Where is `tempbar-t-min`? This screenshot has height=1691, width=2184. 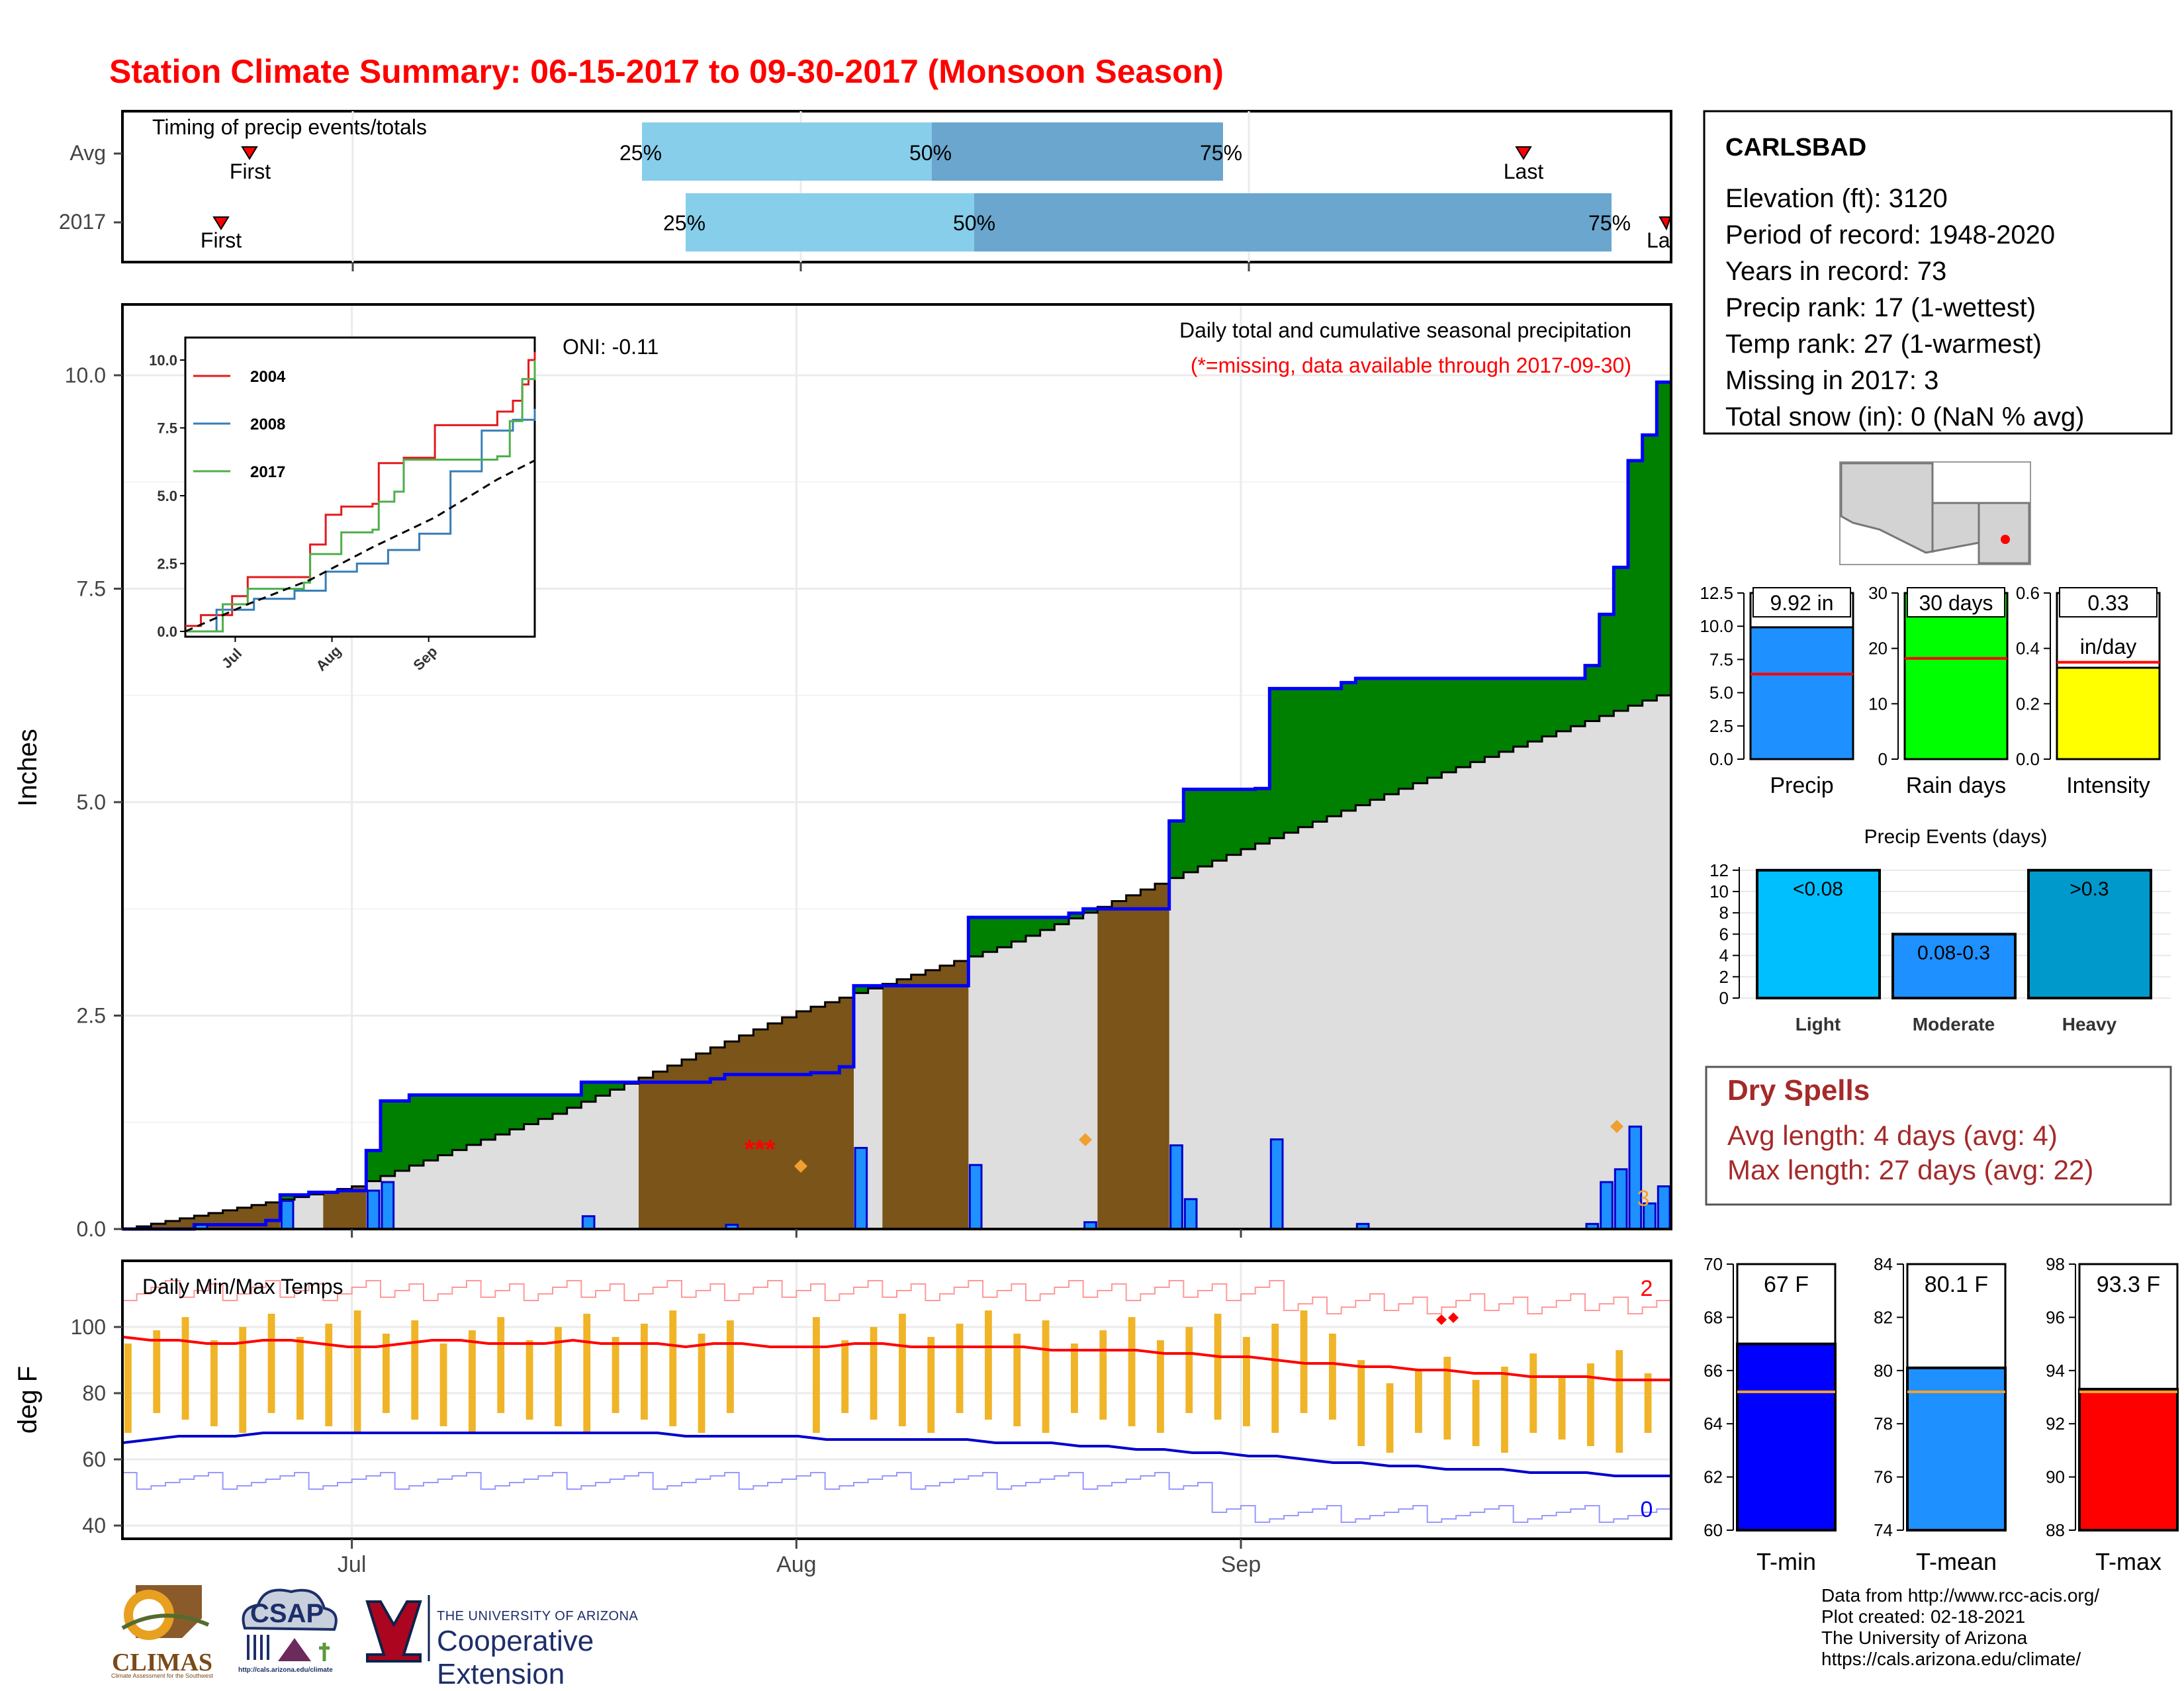 tempbar-t-min is located at coordinates (1786, 1437).